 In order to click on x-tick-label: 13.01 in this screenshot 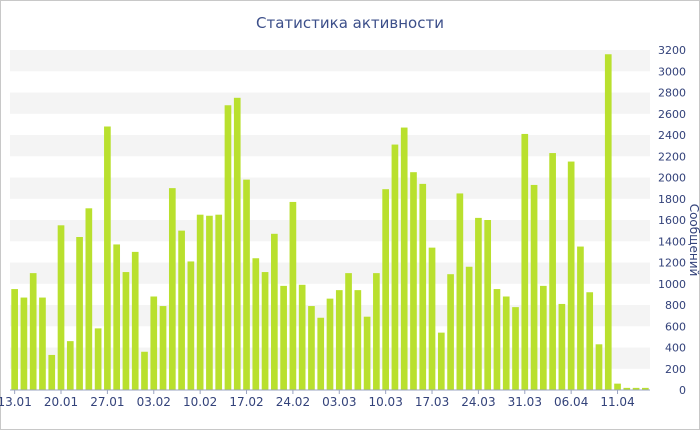, I will do `click(16, 402)`.